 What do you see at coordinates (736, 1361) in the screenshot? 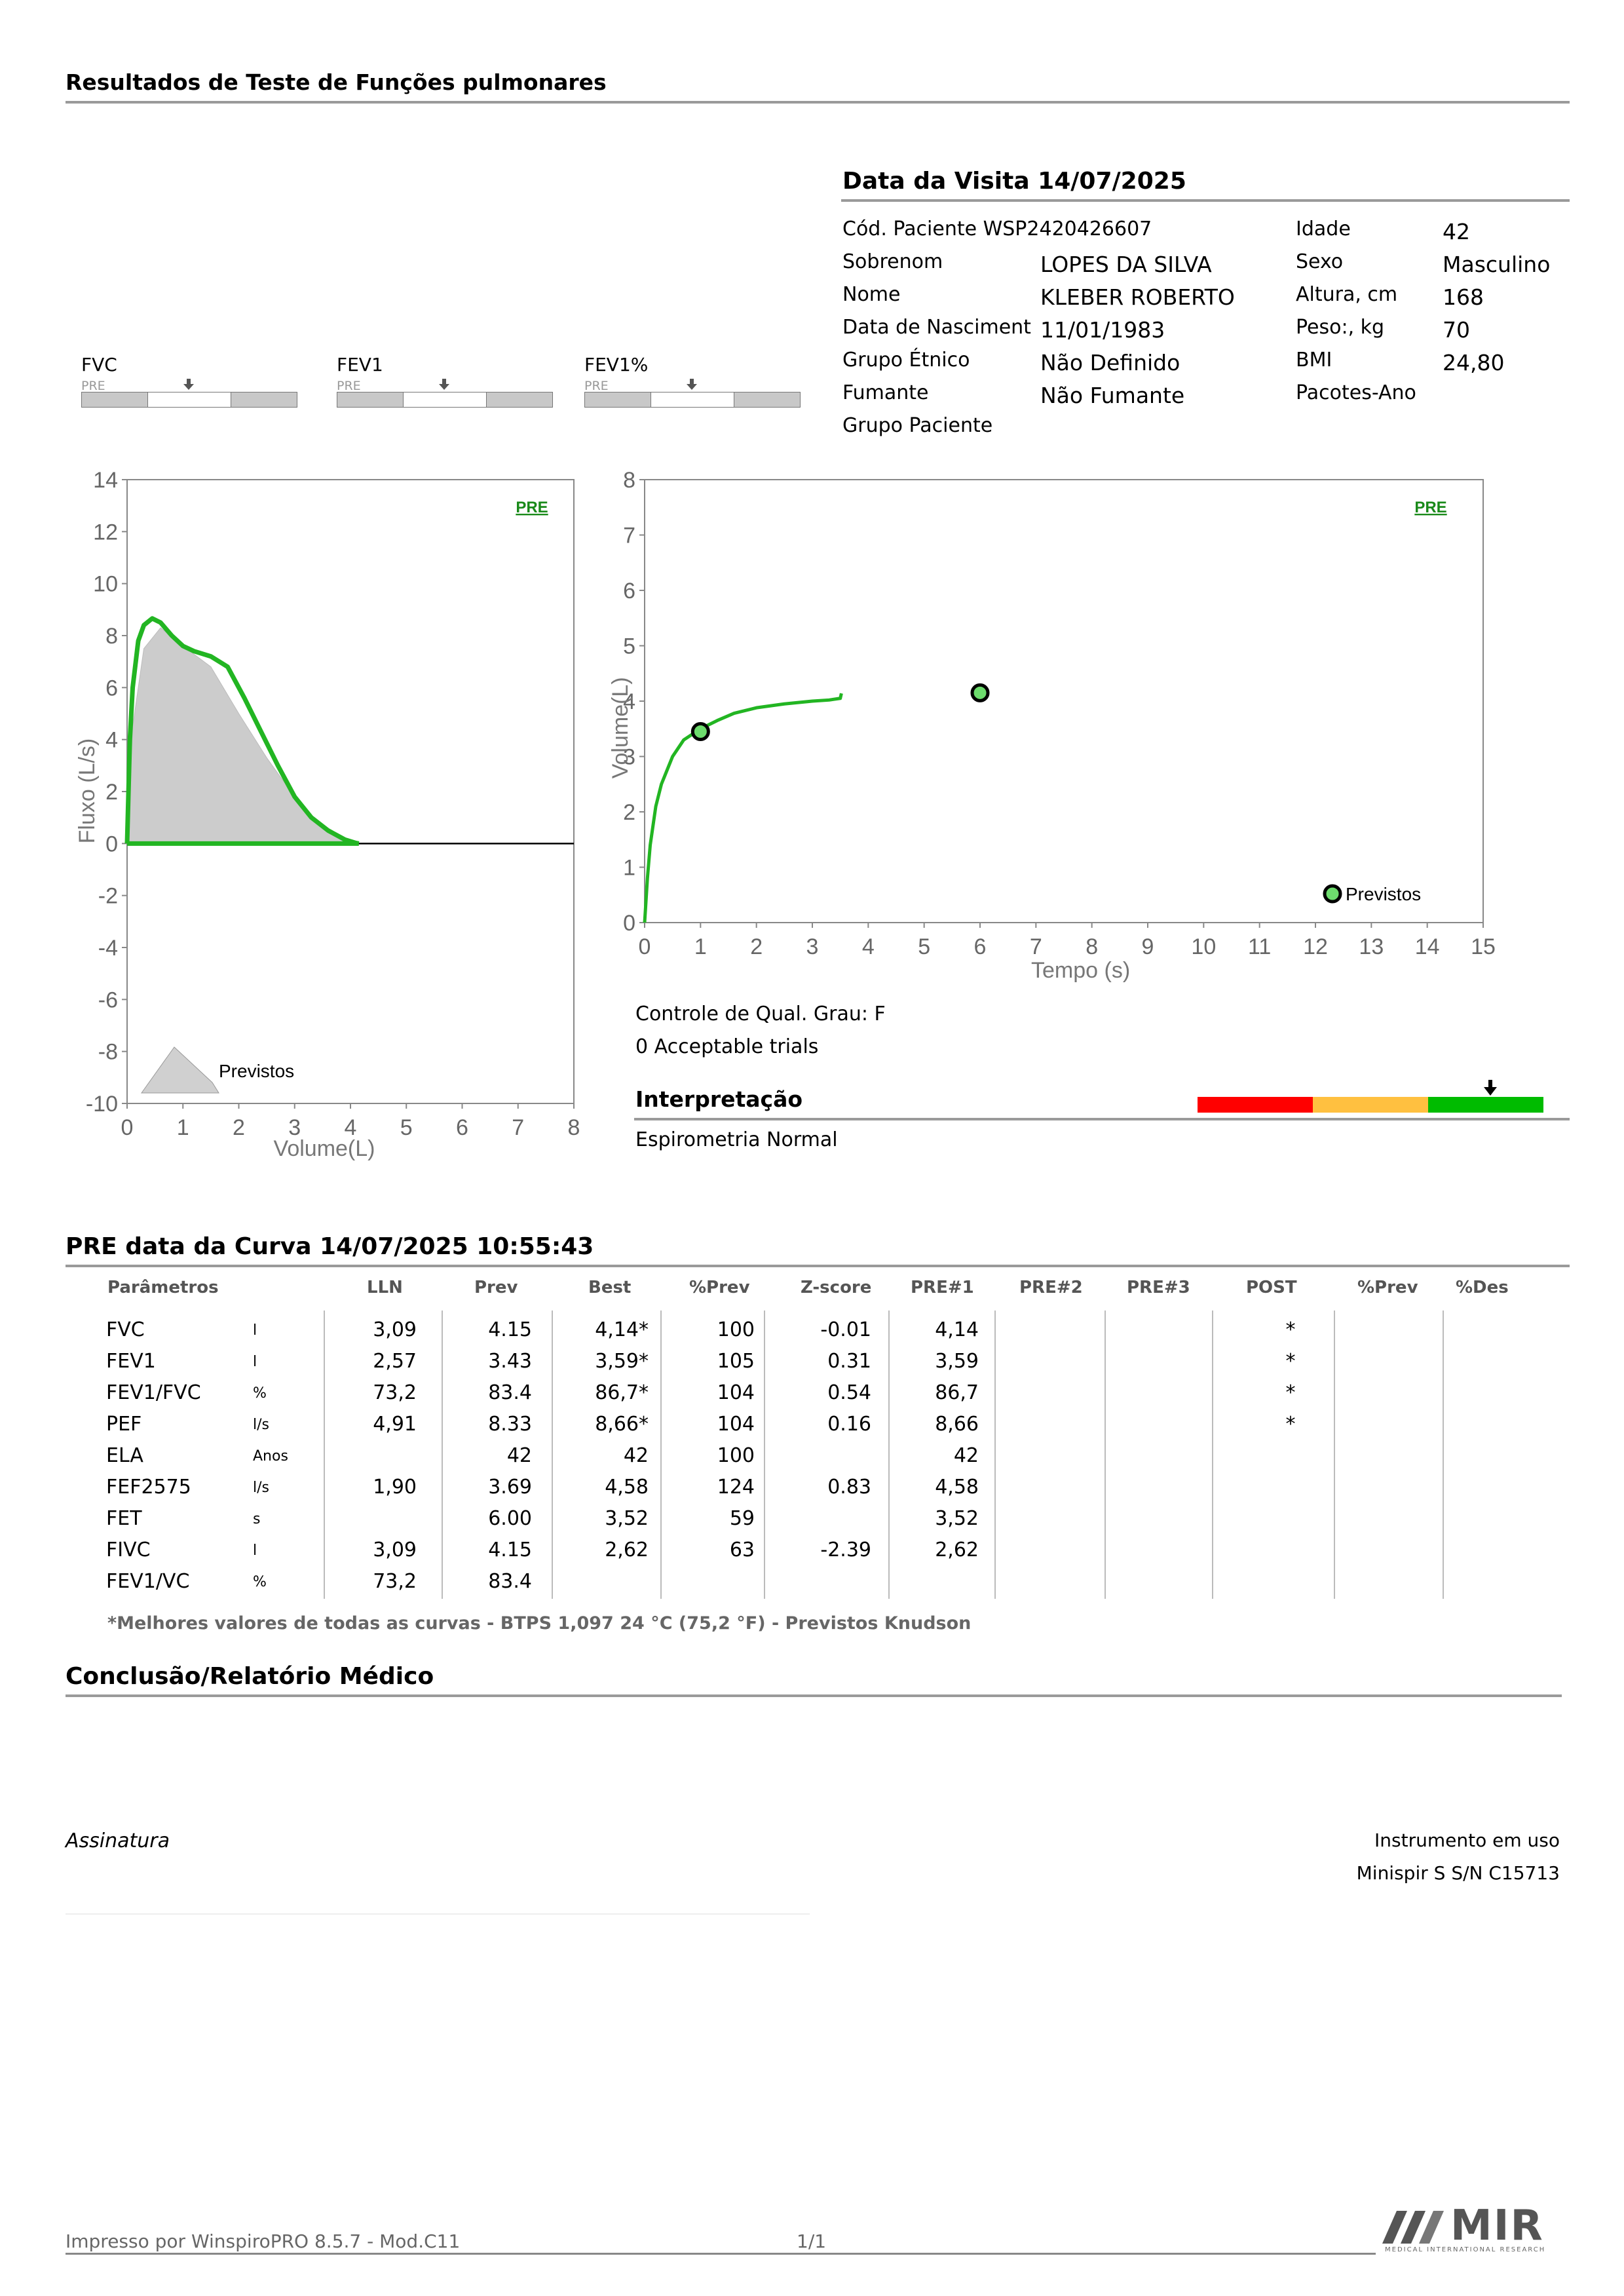
I see `table-value-cell: 105` at bounding box center [736, 1361].